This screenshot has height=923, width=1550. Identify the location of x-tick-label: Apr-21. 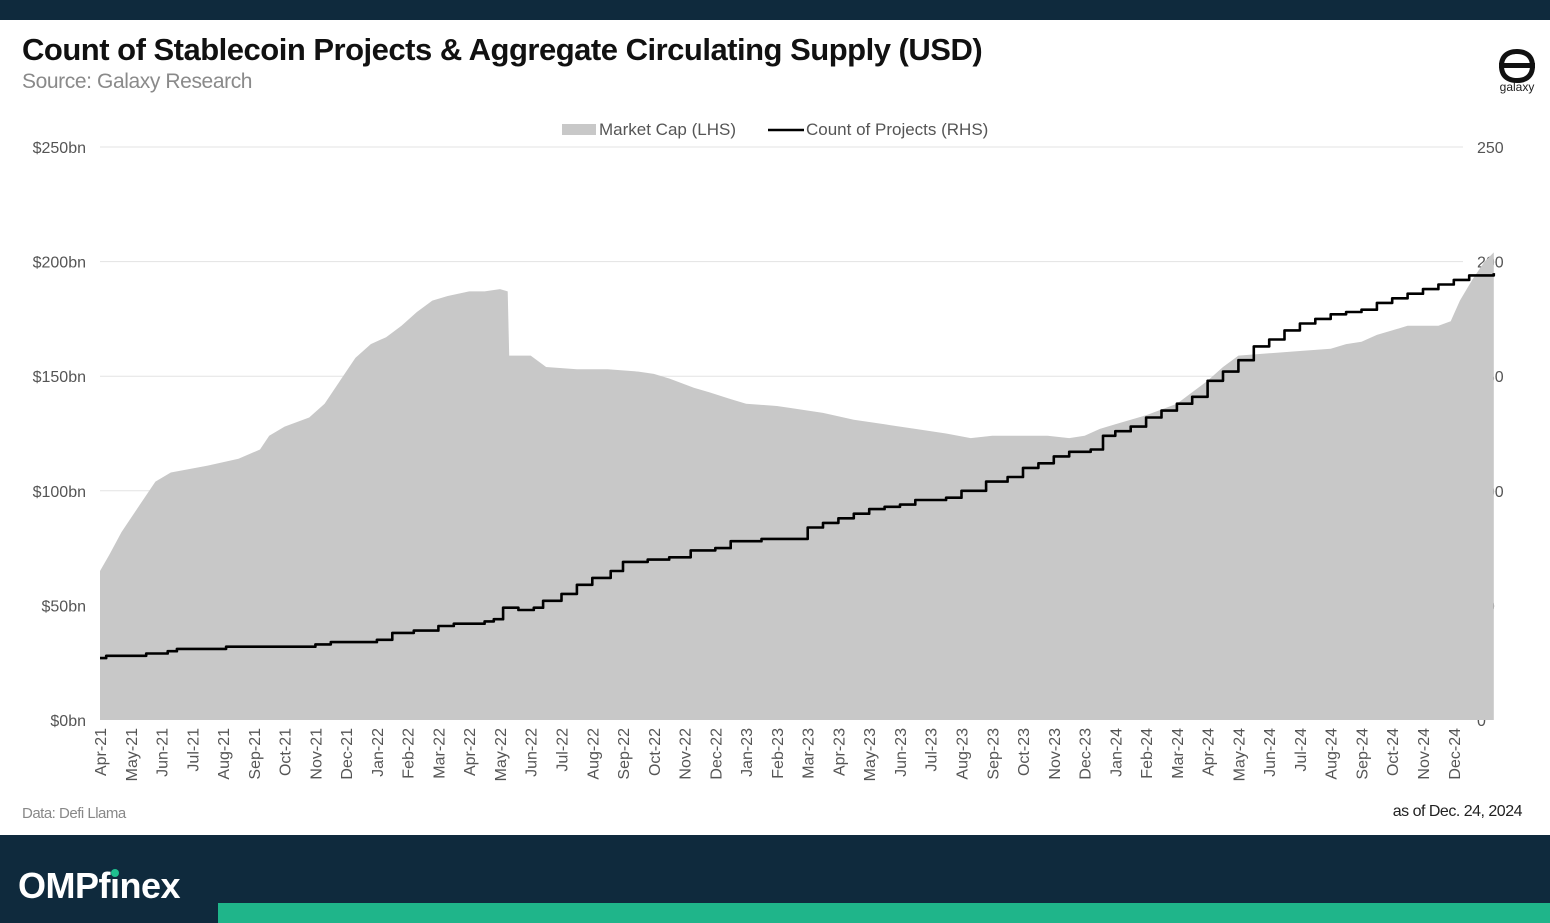
(101, 752).